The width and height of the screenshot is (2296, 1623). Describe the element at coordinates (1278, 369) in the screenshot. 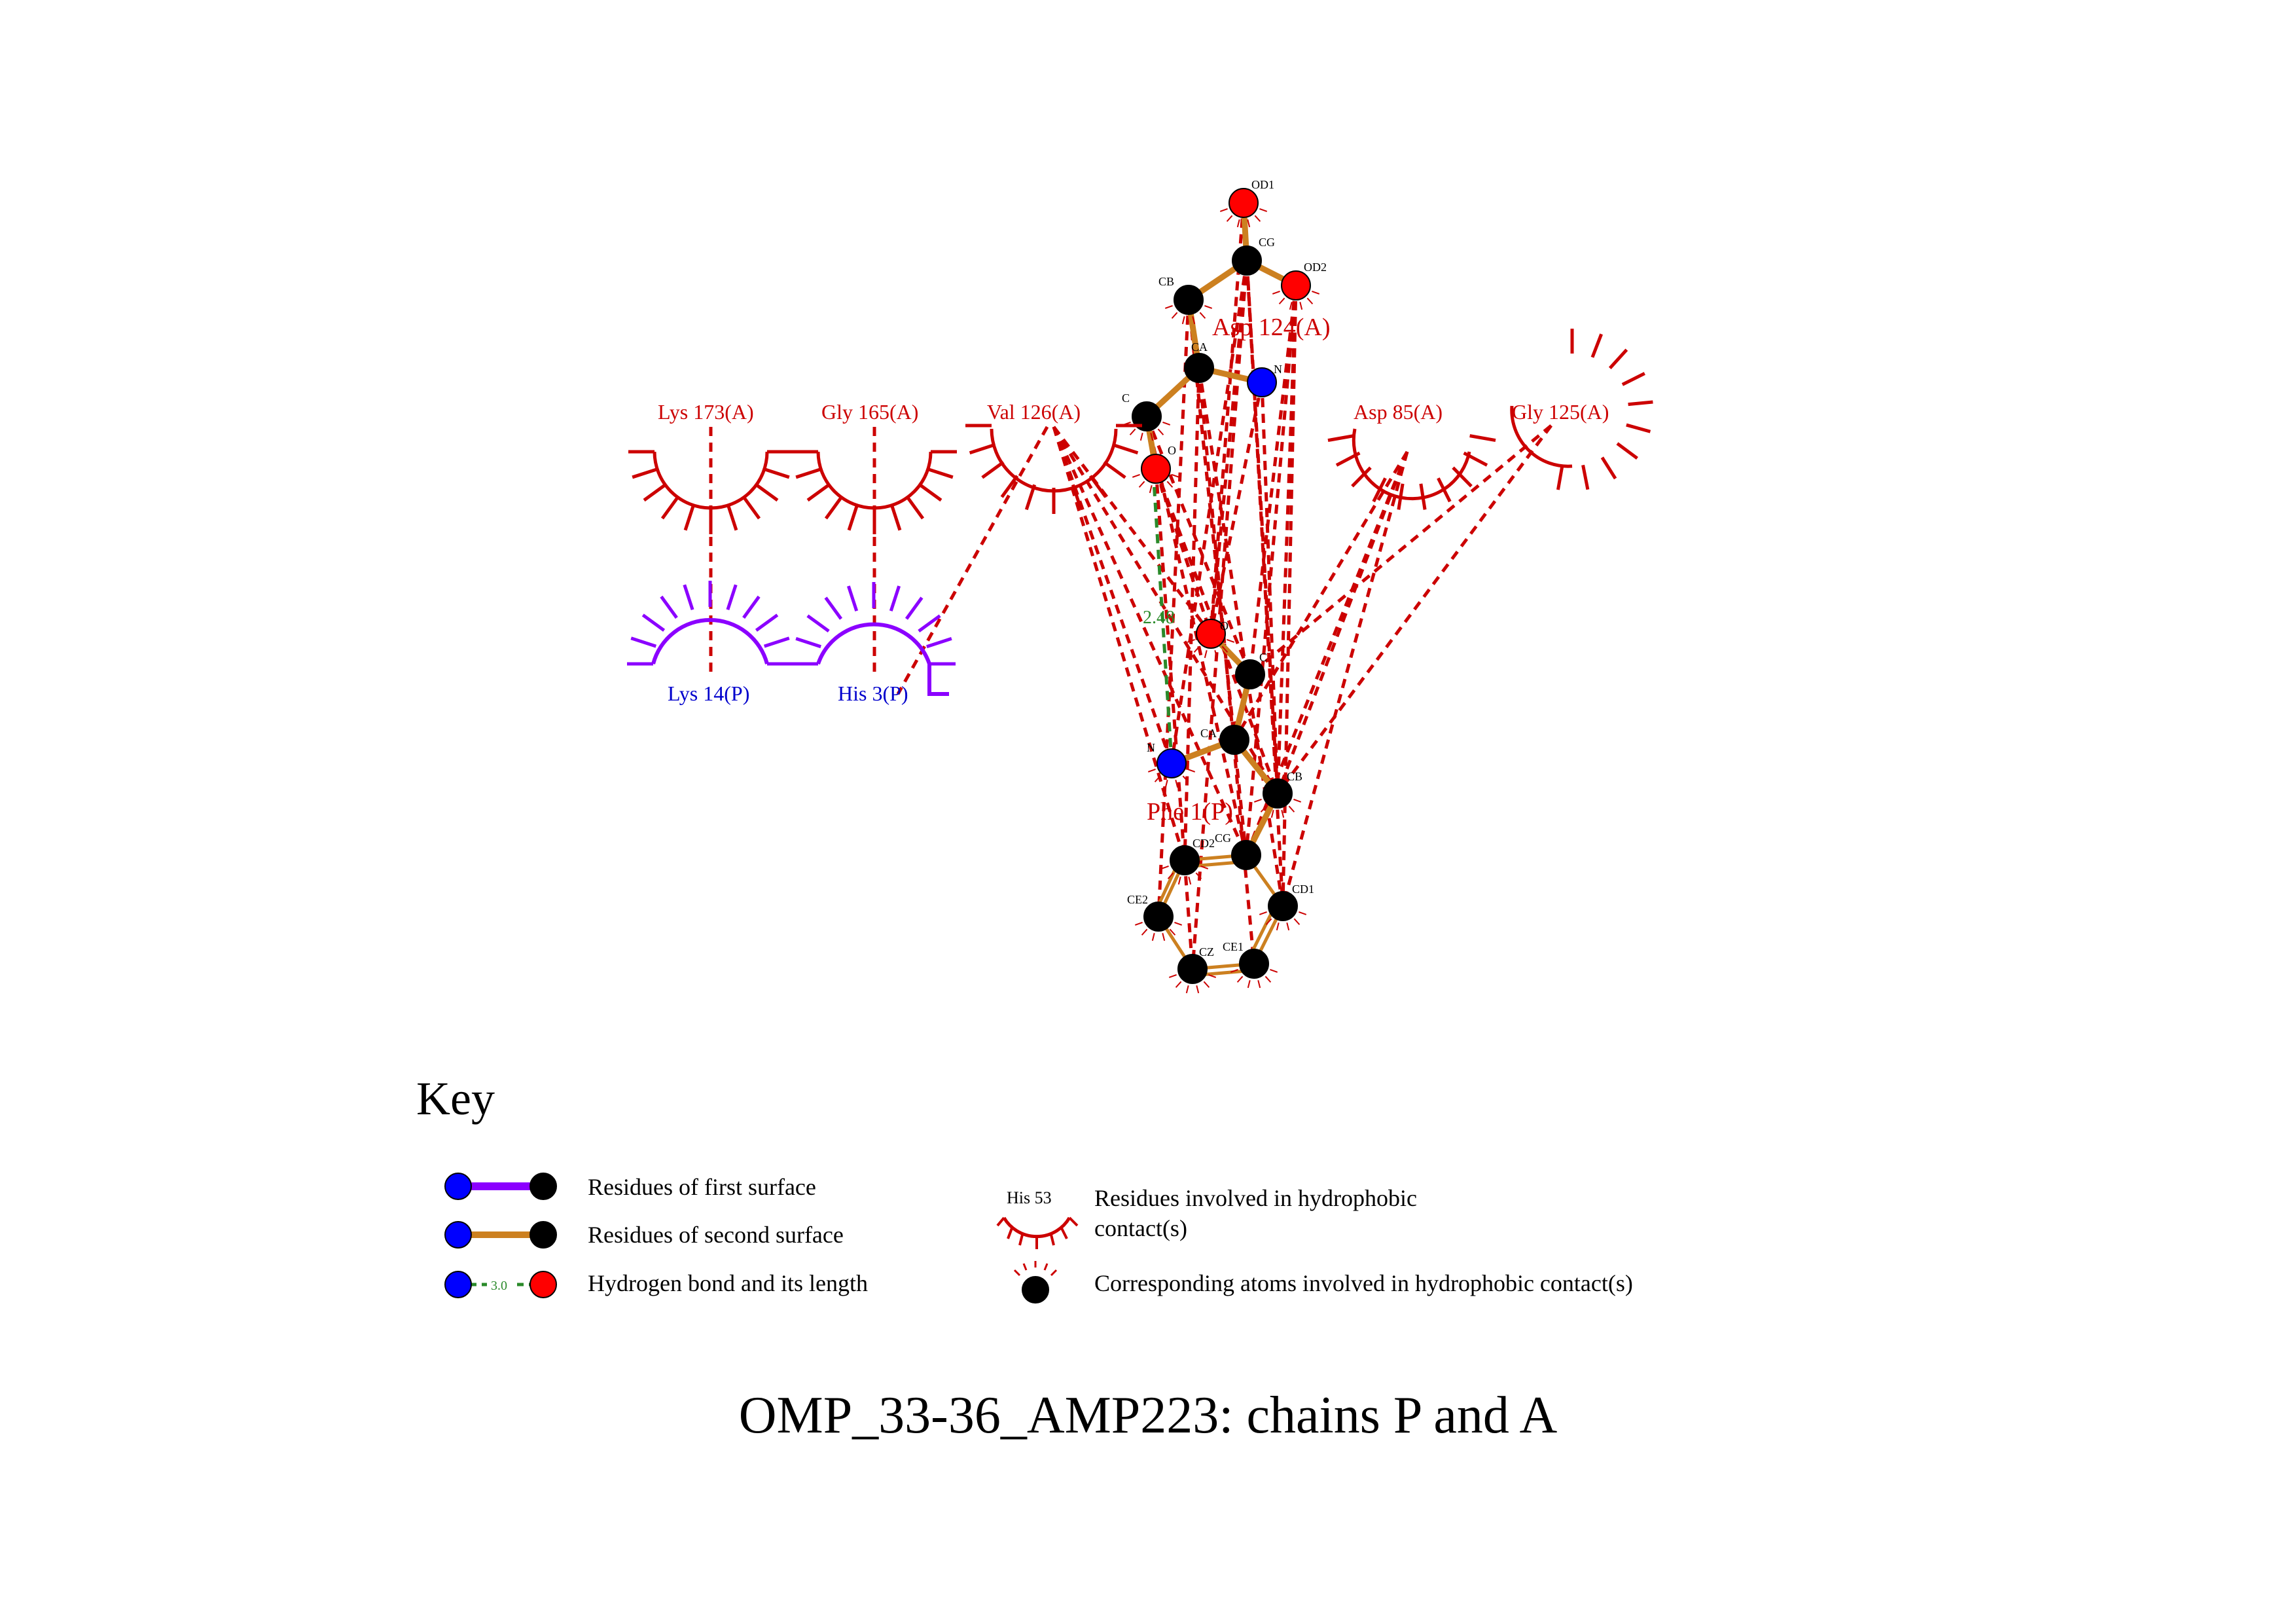

I see `asp124-atom-label: N` at that location.